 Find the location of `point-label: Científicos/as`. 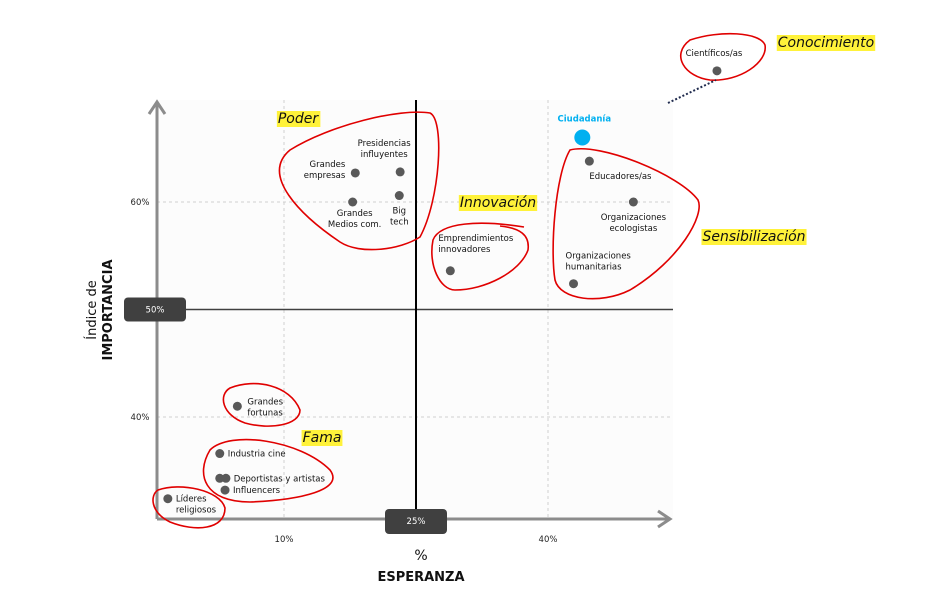

point-label: Científicos/as is located at coordinates (714, 54).